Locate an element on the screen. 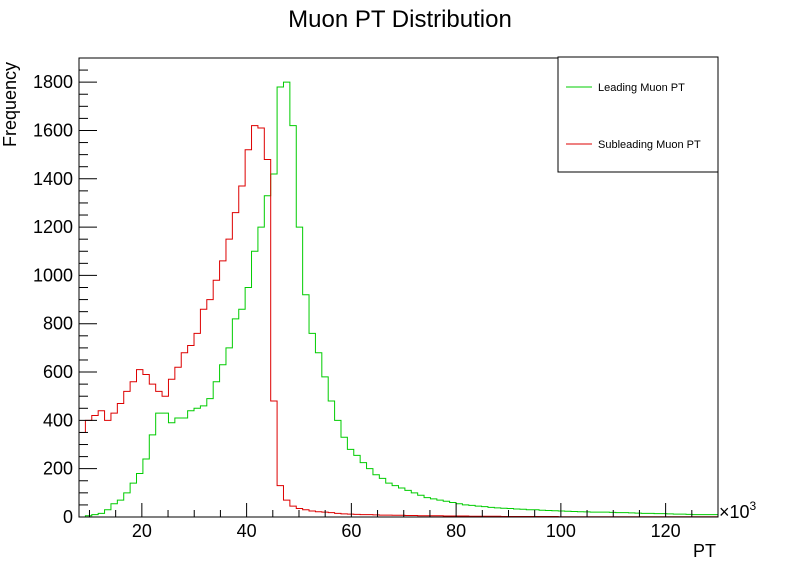 The width and height of the screenshot is (798, 575). x-tick-label: 100 is located at coordinates (561, 531).